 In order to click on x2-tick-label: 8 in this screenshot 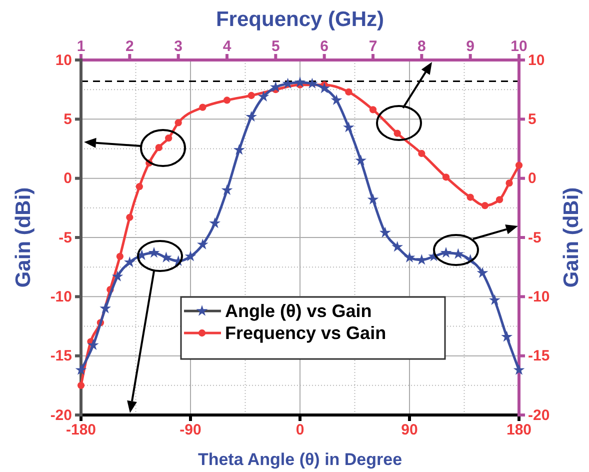, I will do `click(421, 46)`.